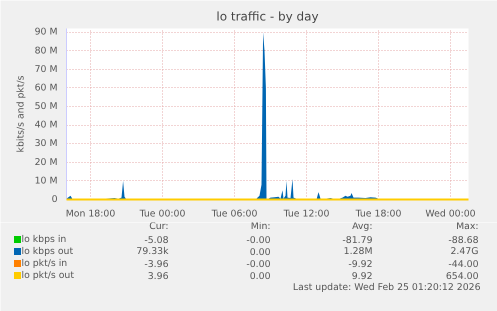  Describe the element at coordinates (162, 214) in the screenshot. I see `x-tick-label: Tue 00:00` at that location.